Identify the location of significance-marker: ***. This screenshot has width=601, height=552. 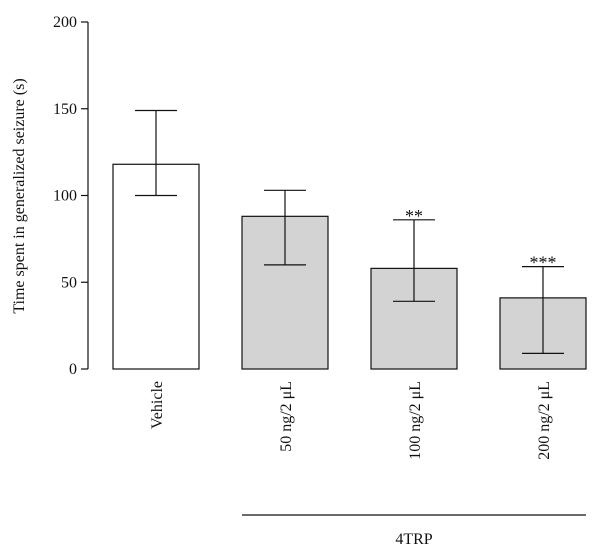
(543, 263).